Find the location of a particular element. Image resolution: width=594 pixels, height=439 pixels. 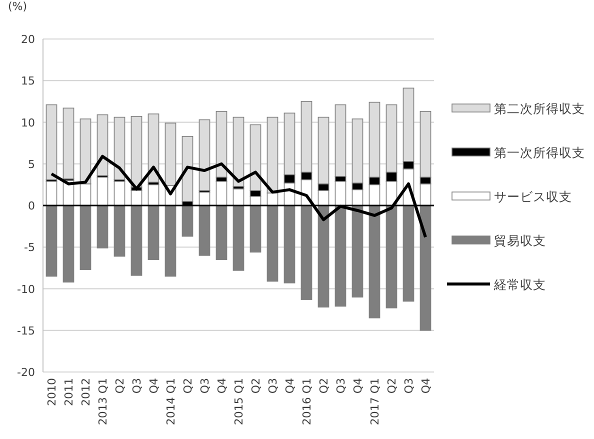

x-tick-label: 2010 is located at coordinates (52, 392).